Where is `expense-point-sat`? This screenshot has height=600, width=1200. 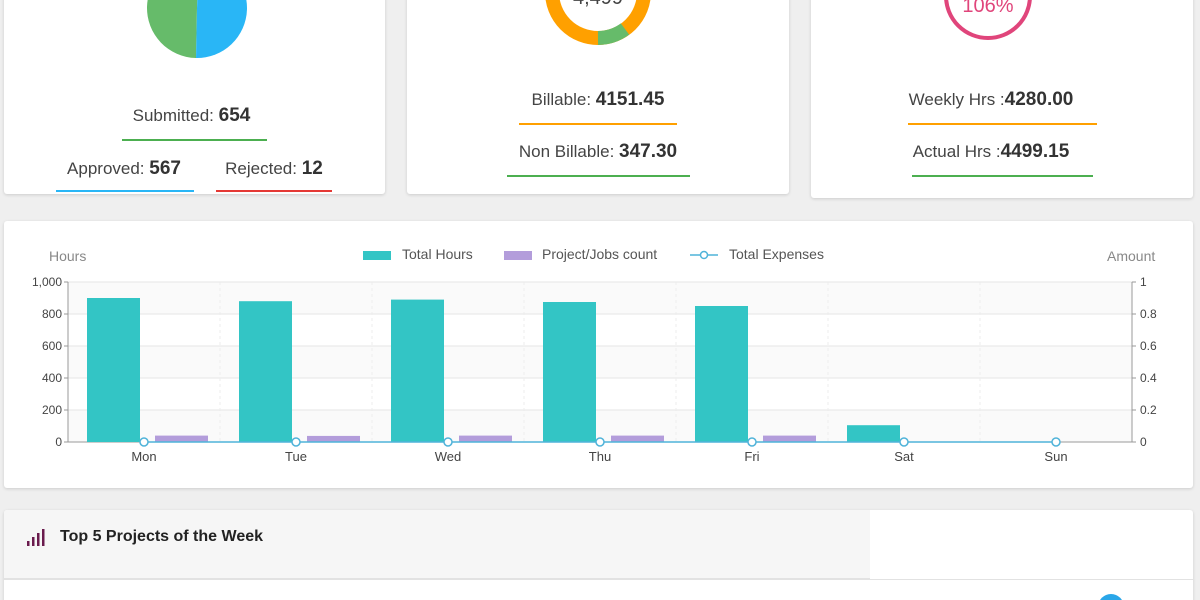
expense-point-sat is located at coordinates (904, 442).